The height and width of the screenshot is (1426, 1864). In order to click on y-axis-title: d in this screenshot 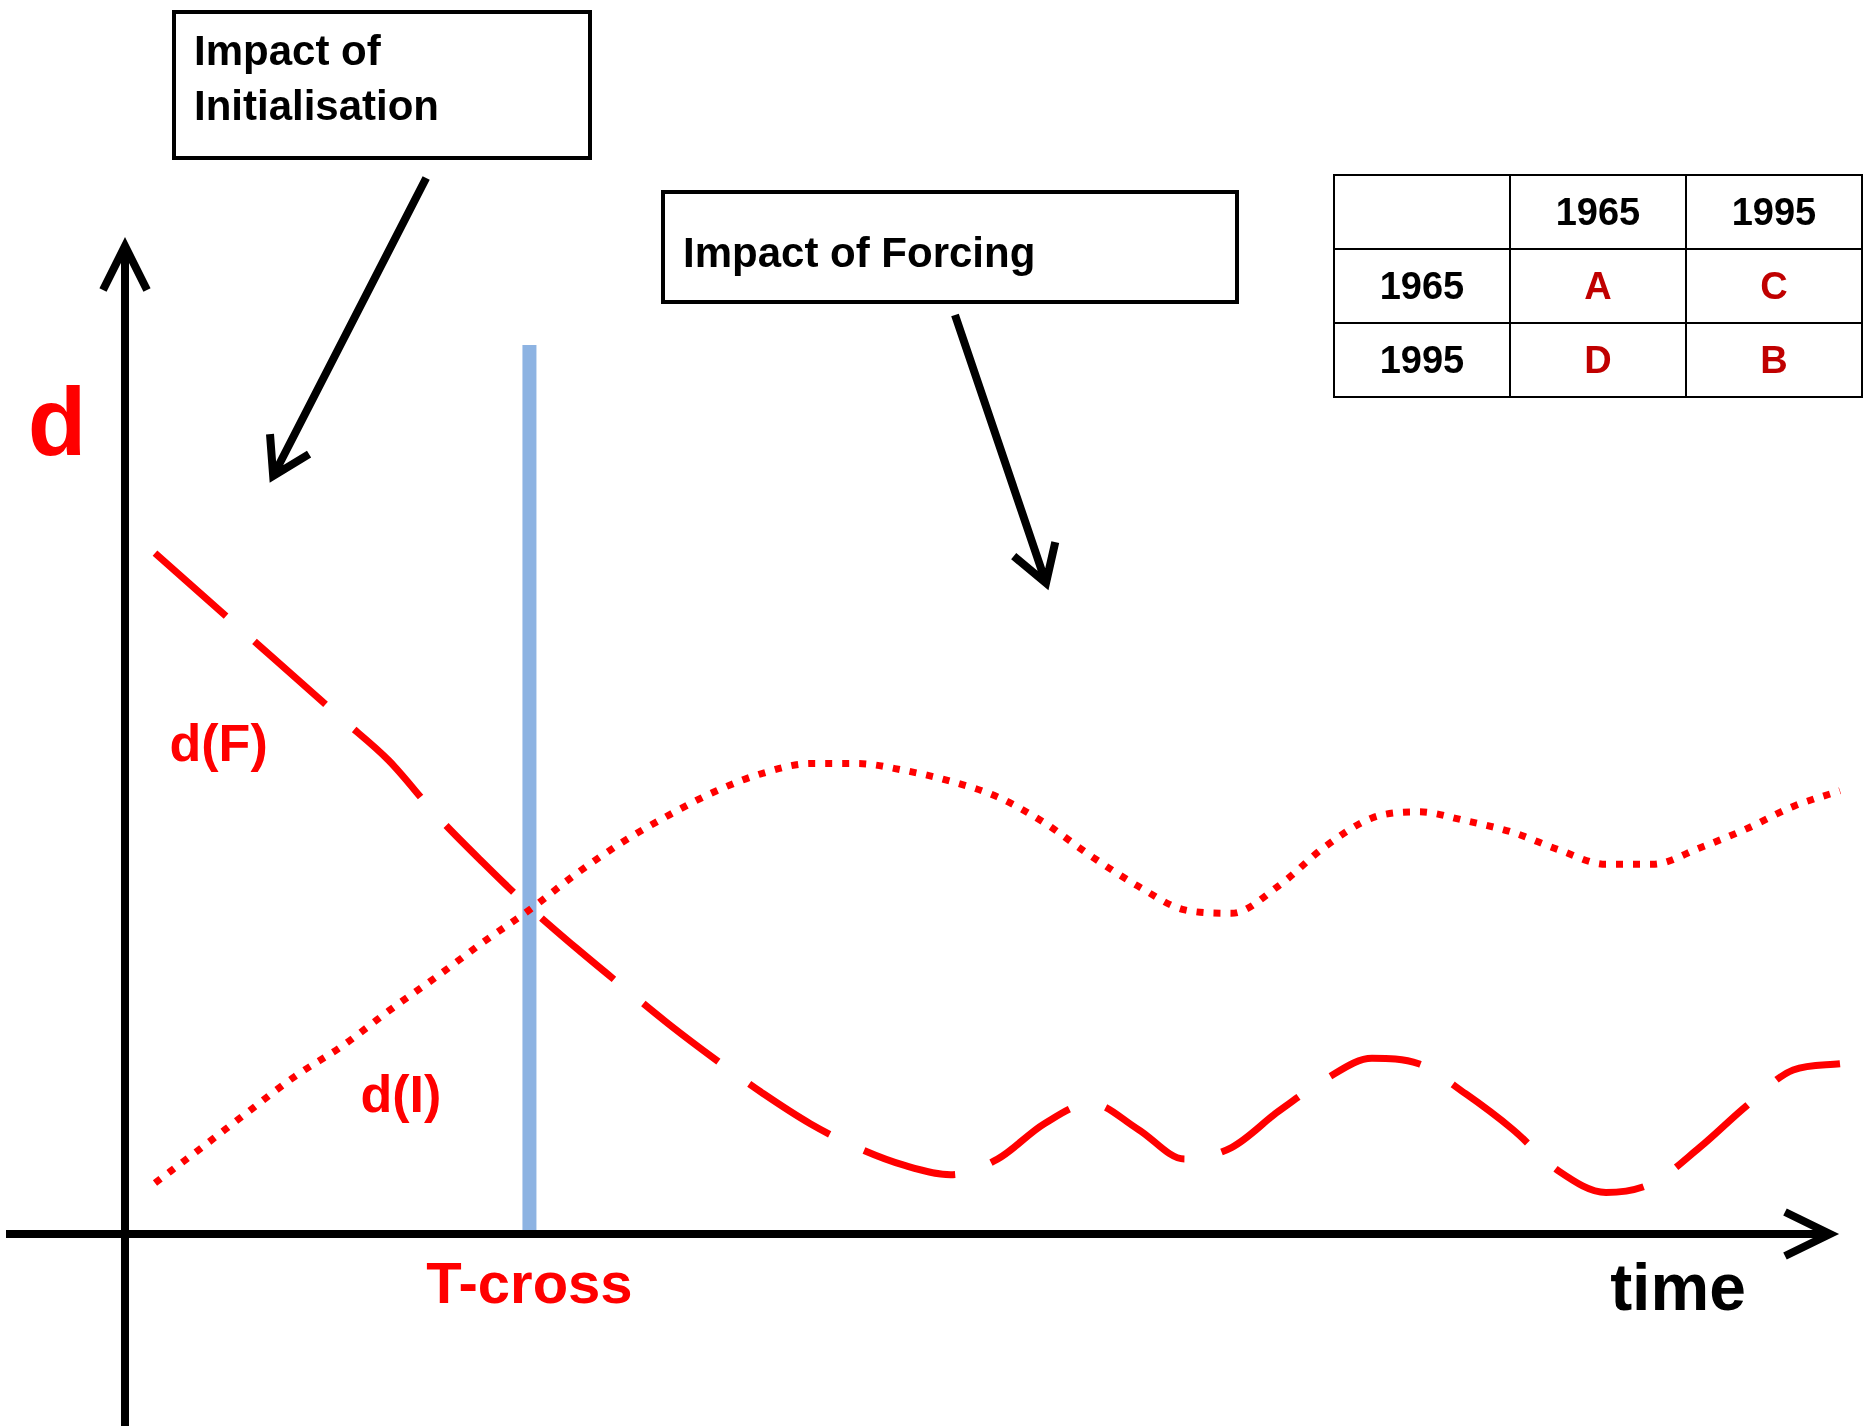, I will do `click(57, 421)`.